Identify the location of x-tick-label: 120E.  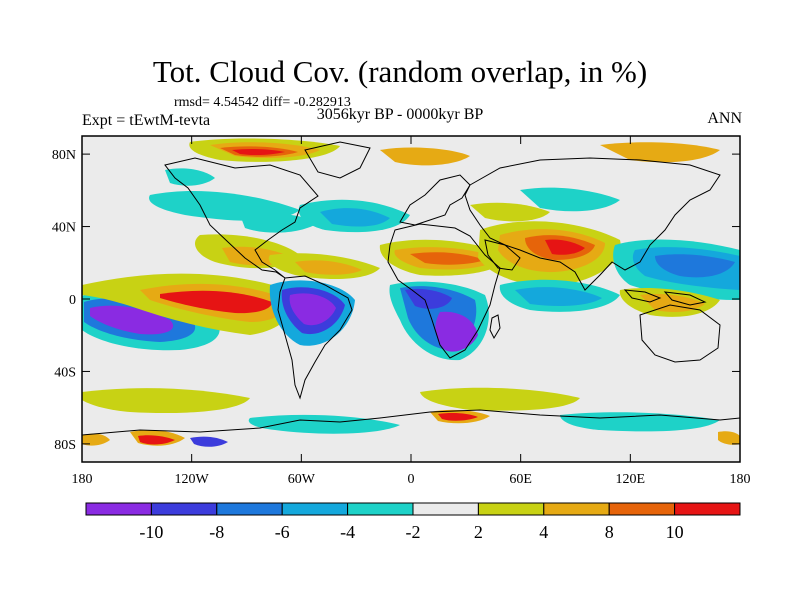
(631, 479).